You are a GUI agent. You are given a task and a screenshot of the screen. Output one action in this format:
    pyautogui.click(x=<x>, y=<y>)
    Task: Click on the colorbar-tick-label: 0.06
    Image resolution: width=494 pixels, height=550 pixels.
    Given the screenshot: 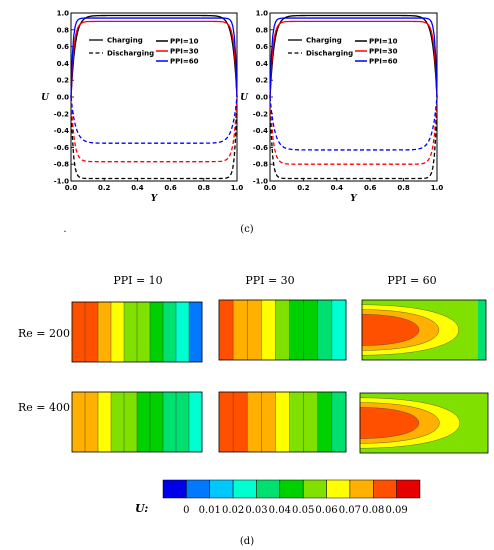 What is the action you would take?
    pyautogui.click(x=326, y=510)
    